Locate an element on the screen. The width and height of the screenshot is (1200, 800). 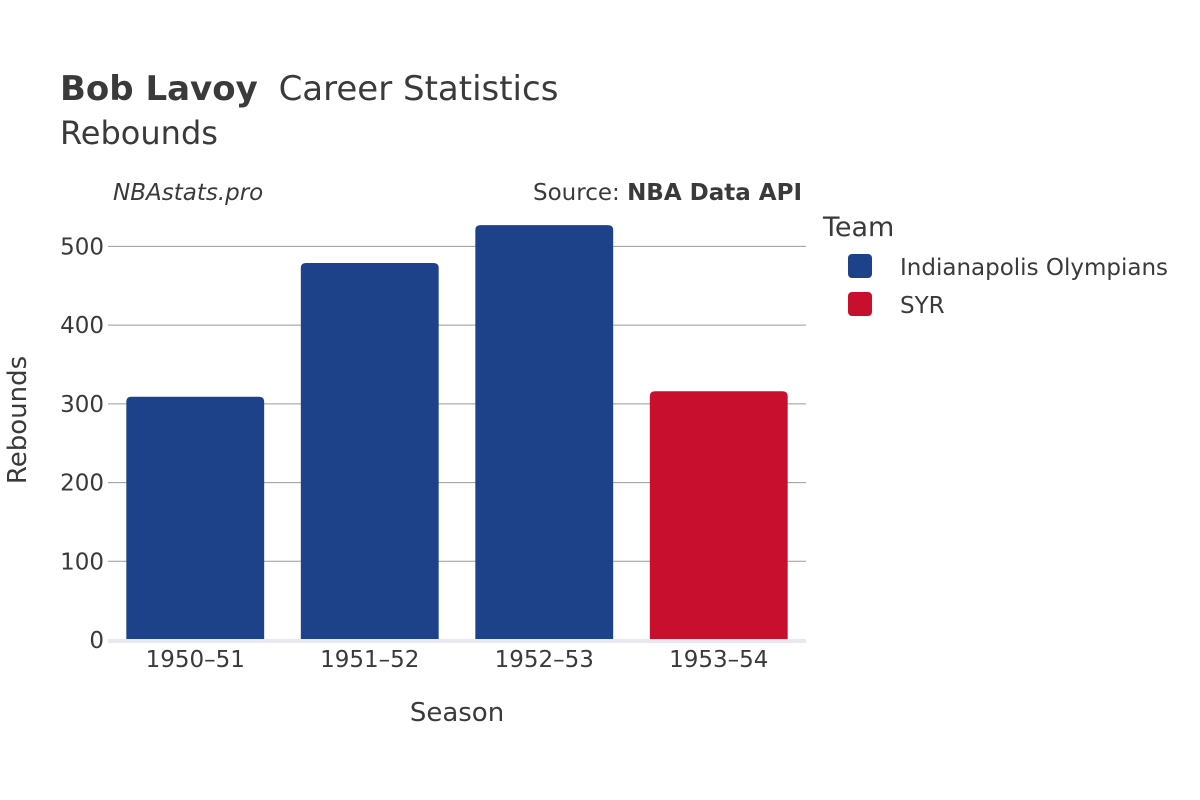
chart-subtitle: Rebounds is located at coordinates (139, 133).